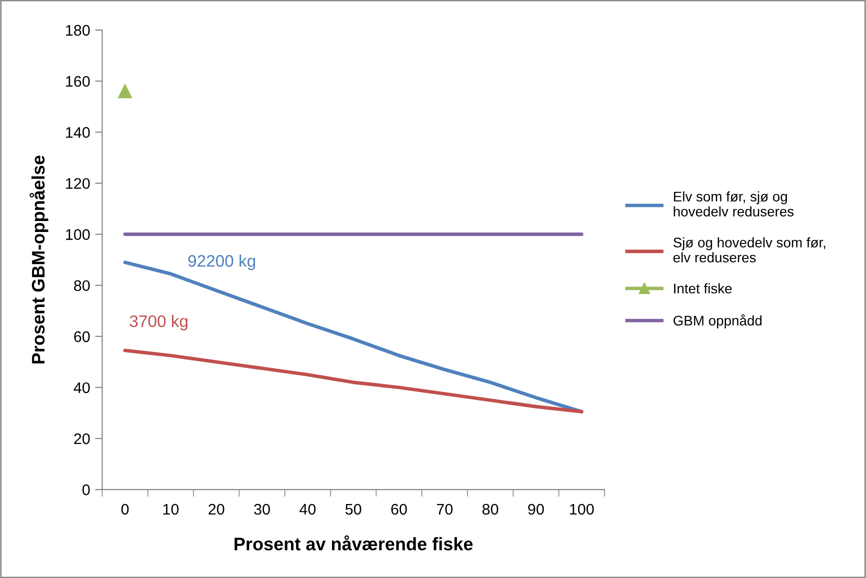 The image size is (866, 578). Describe the element at coordinates (82, 388) in the screenshot. I see `y-tick-label: 40` at that location.